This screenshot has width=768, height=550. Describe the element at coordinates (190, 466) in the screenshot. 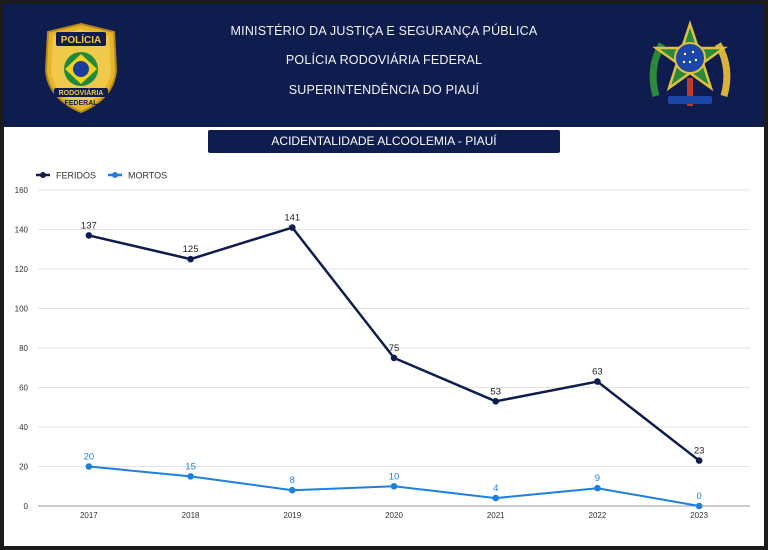

I see `data-label-mortos: 15` at that location.